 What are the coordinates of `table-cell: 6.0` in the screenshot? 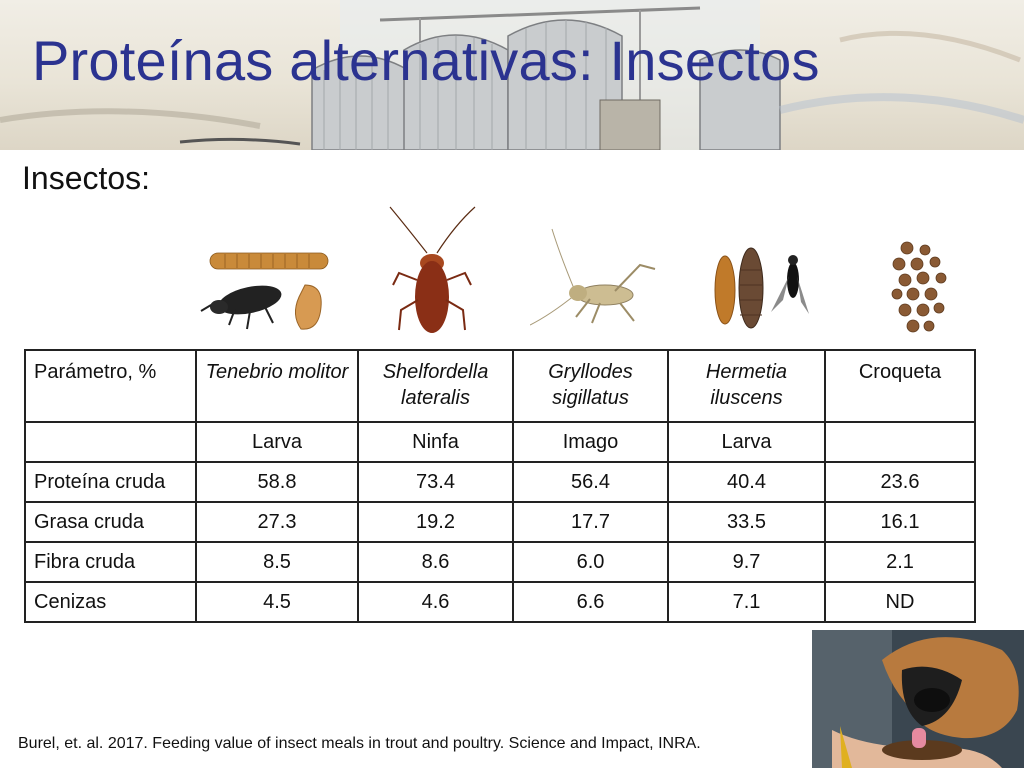 It's located at (590, 562).